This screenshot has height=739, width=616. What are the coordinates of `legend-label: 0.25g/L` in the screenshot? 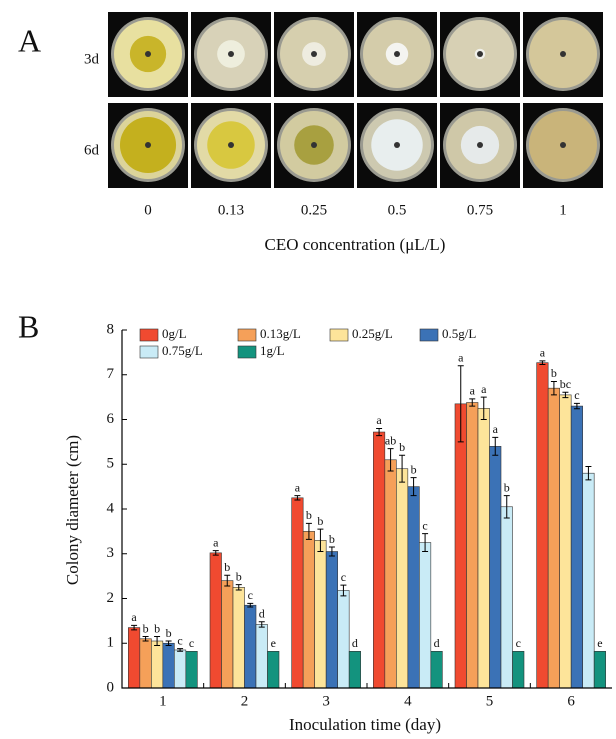 It's located at (372, 333).